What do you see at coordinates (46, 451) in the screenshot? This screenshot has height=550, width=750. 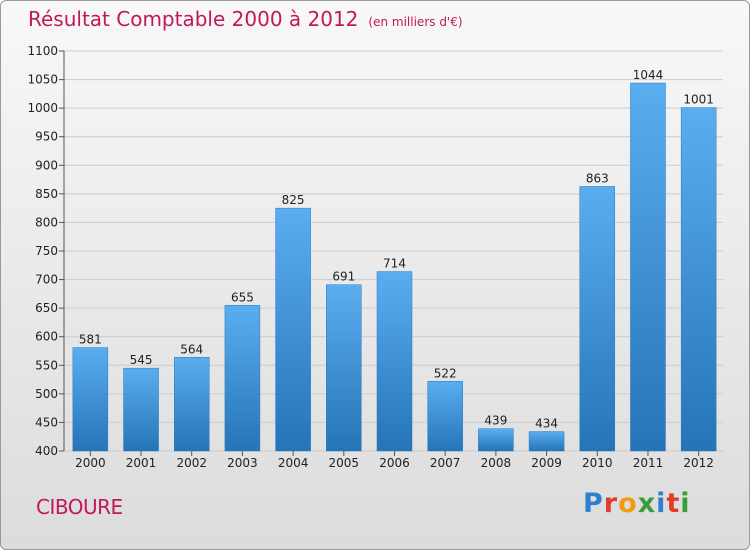 I see `y-tick-label: 400` at bounding box center [46, 451].